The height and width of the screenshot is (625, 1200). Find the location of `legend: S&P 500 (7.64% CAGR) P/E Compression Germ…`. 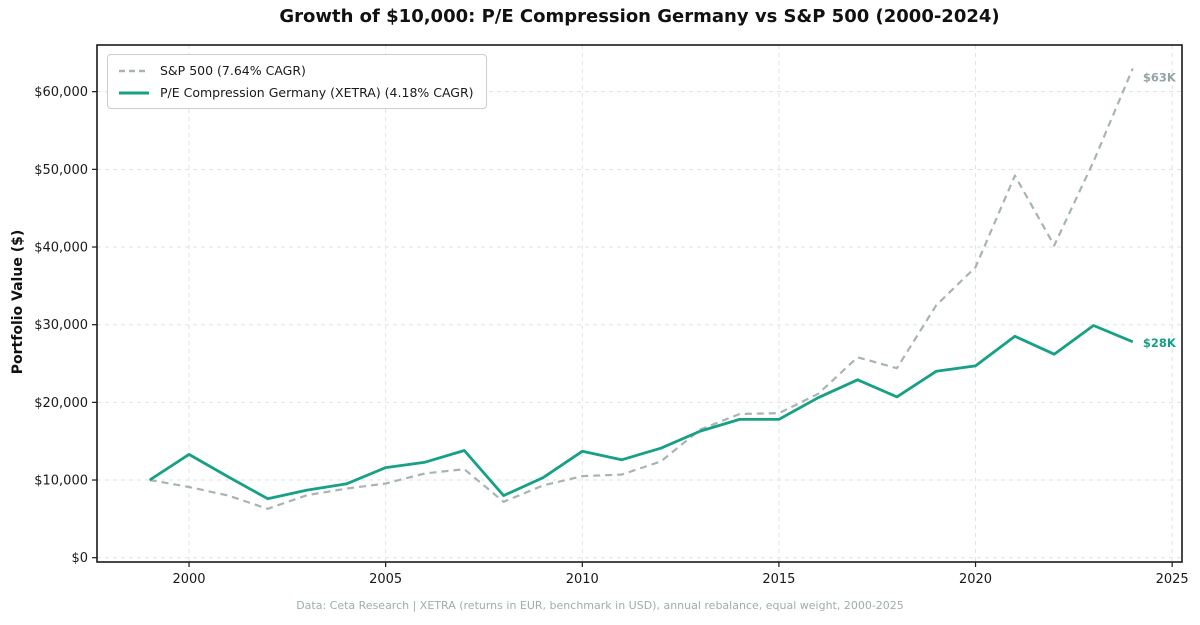

legend: S&P 500 (7.64% CAGR) P/E Compression Germ… is located at coordinates (297, 81).